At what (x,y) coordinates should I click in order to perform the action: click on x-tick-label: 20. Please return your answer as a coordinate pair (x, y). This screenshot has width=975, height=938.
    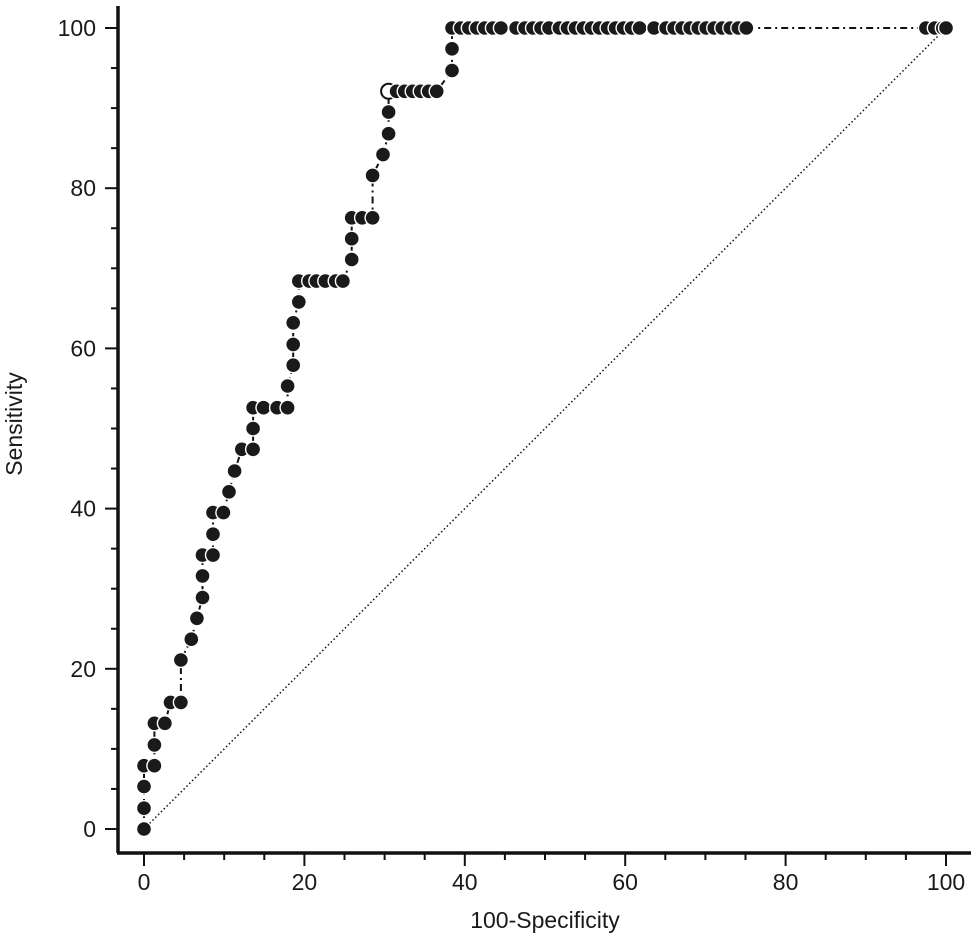
    Looking at the image, I should click on (305, 882).